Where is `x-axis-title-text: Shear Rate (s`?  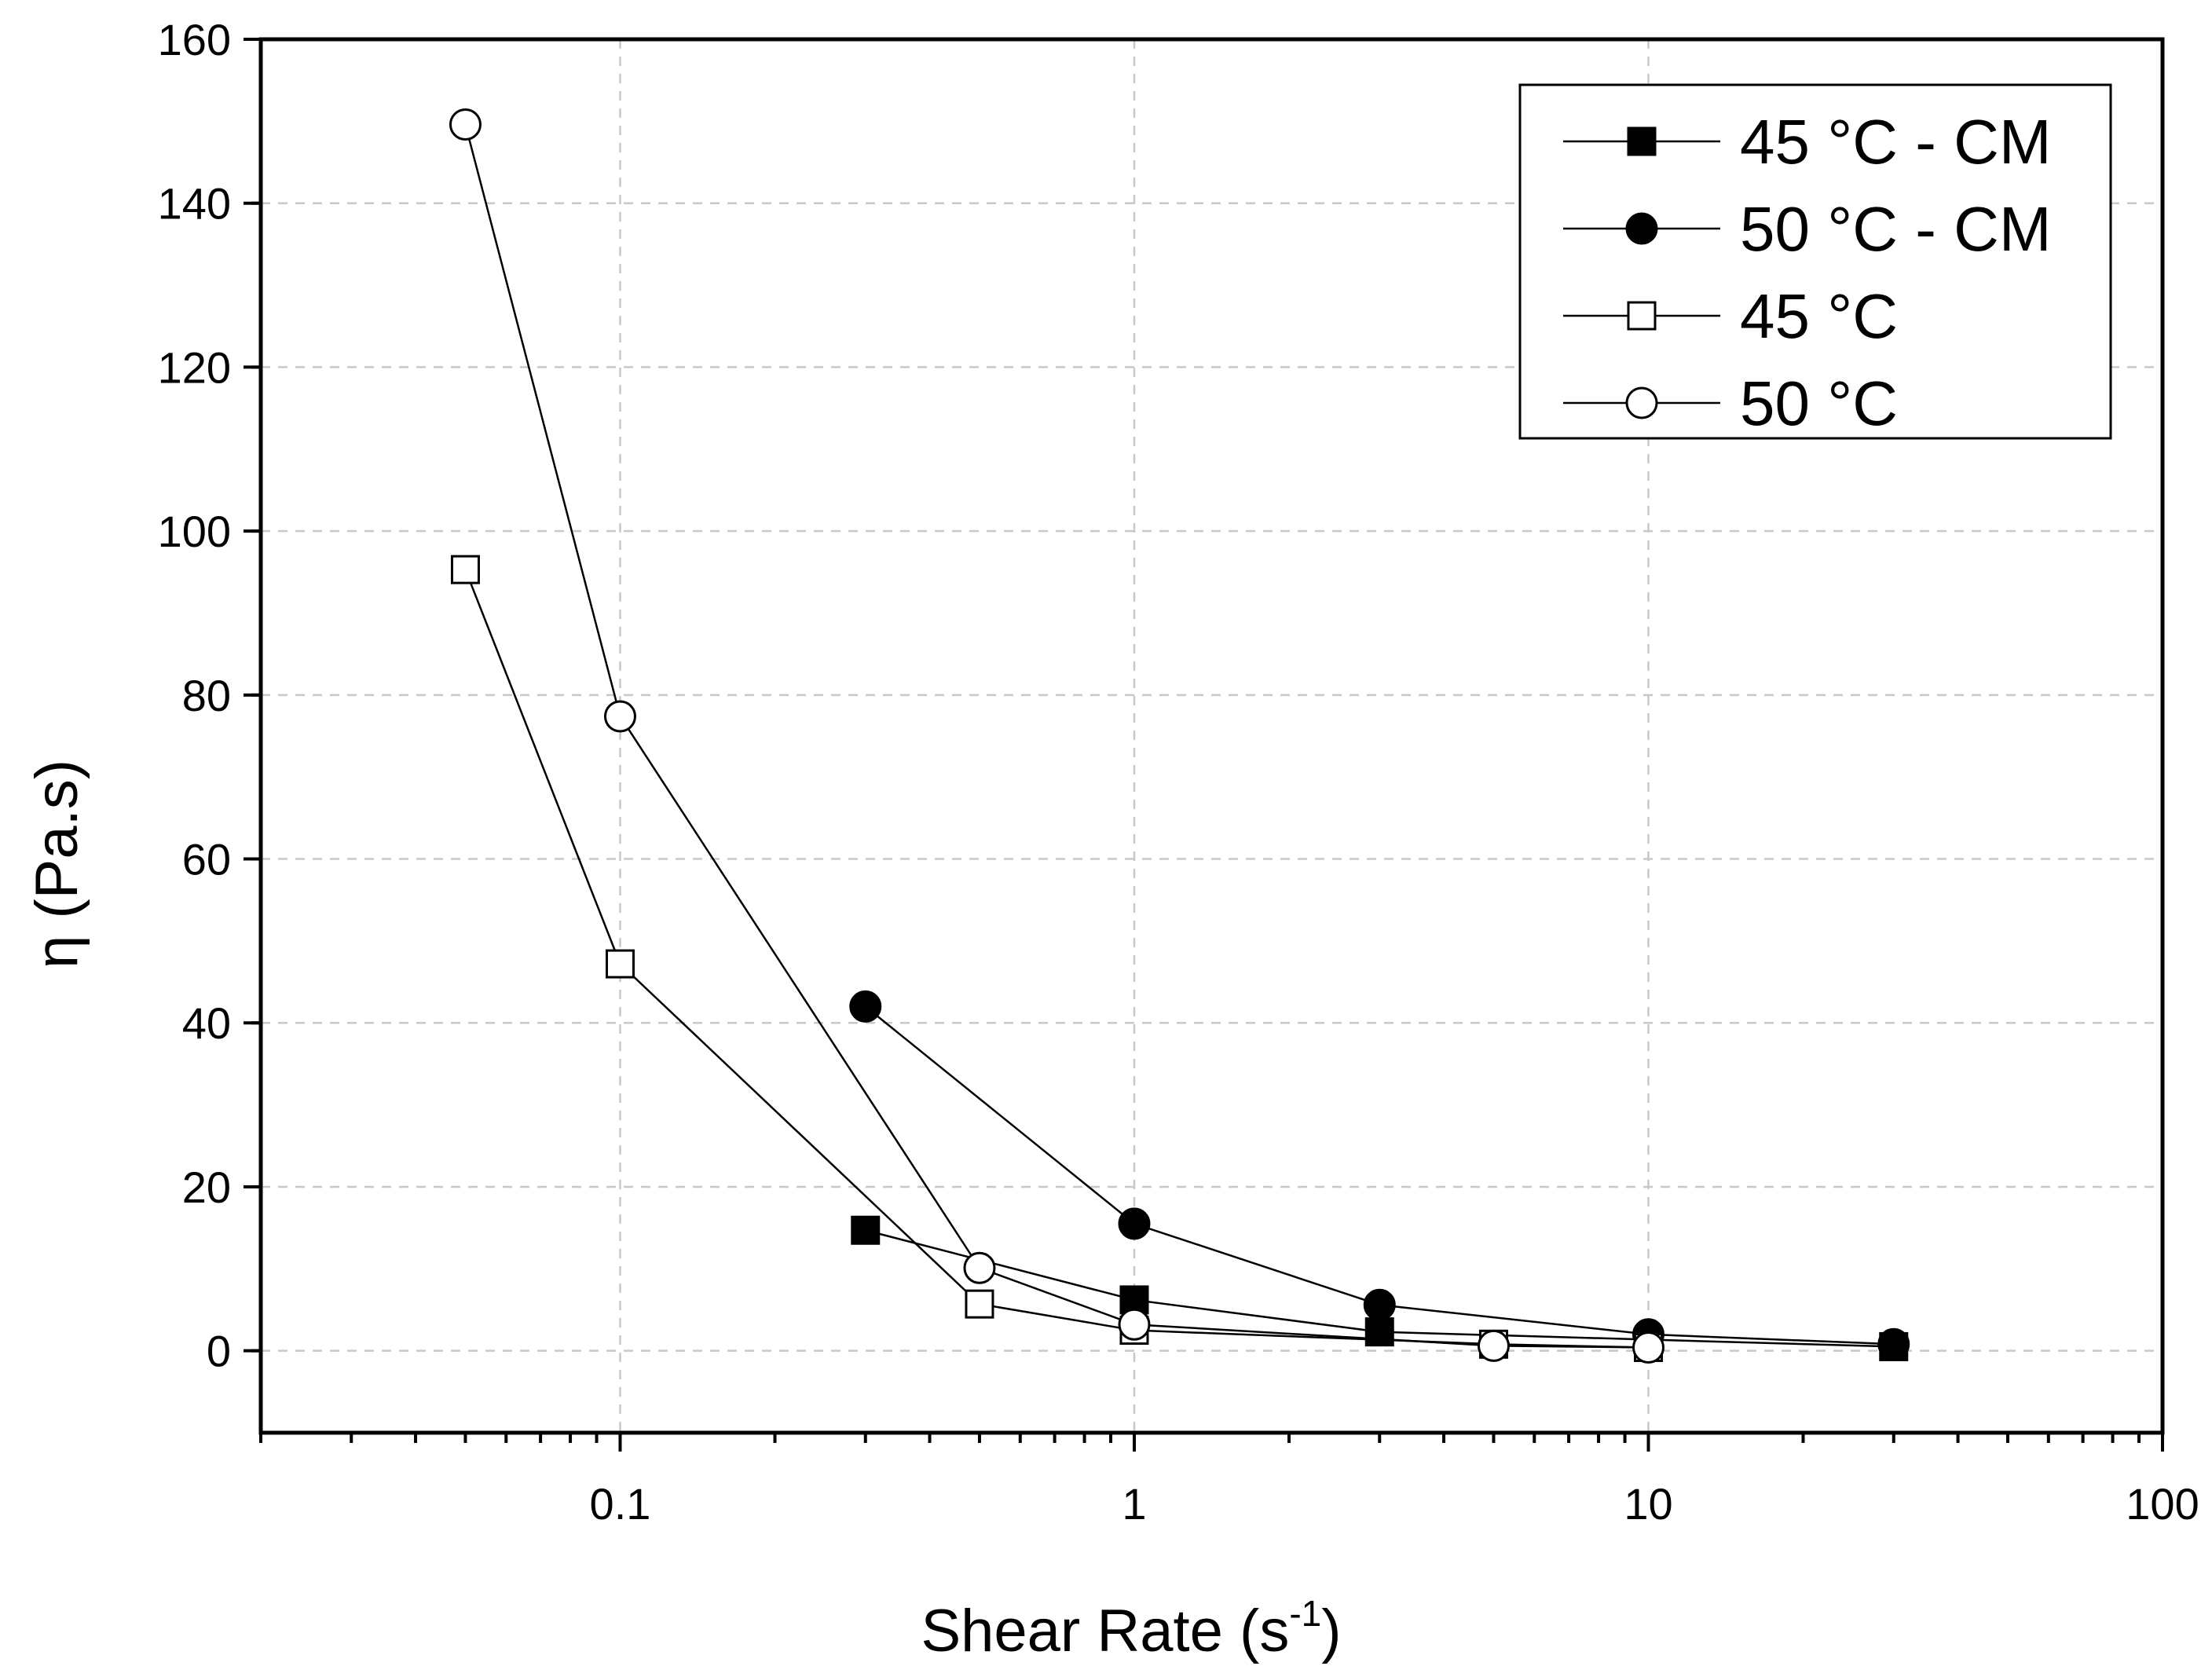
x-axis-title-text: Shear Rate (s is located at coordinates (1105, 1631).